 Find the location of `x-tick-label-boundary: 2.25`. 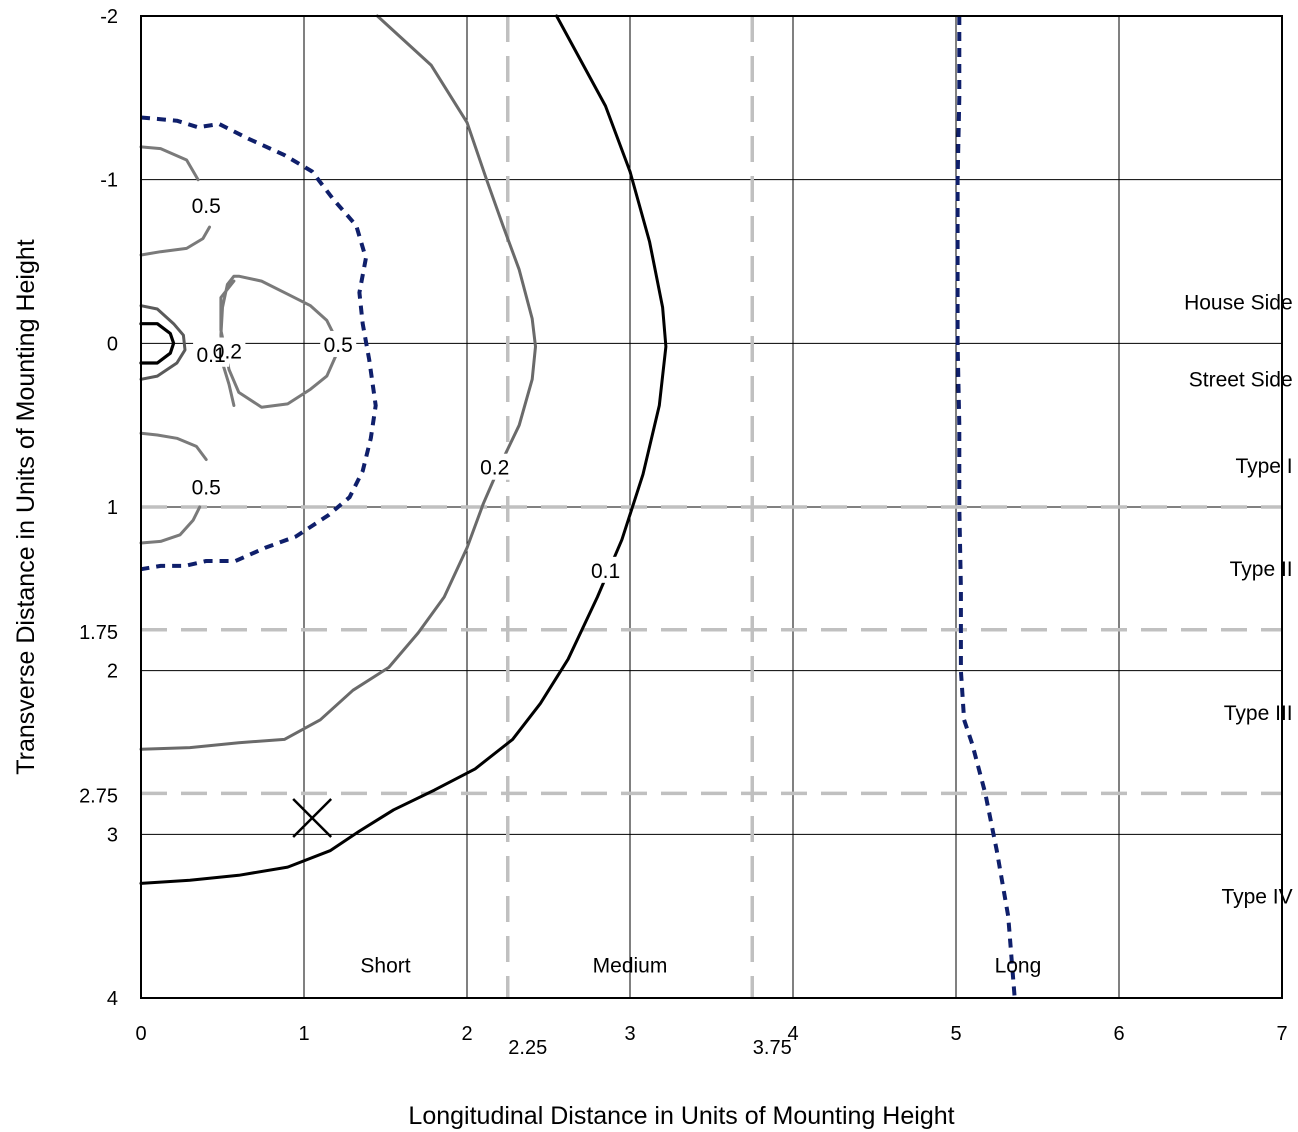

x-tick-label-boundary: 2.25 is located at coordinates (527, 1048).